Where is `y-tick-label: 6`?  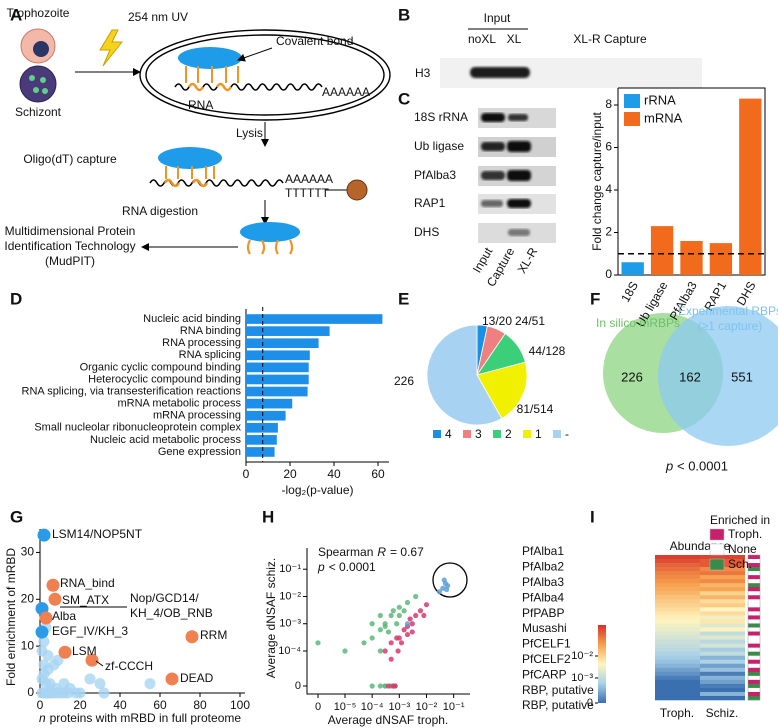
y-tick-label: 6 is located at coordinates (608, 147).